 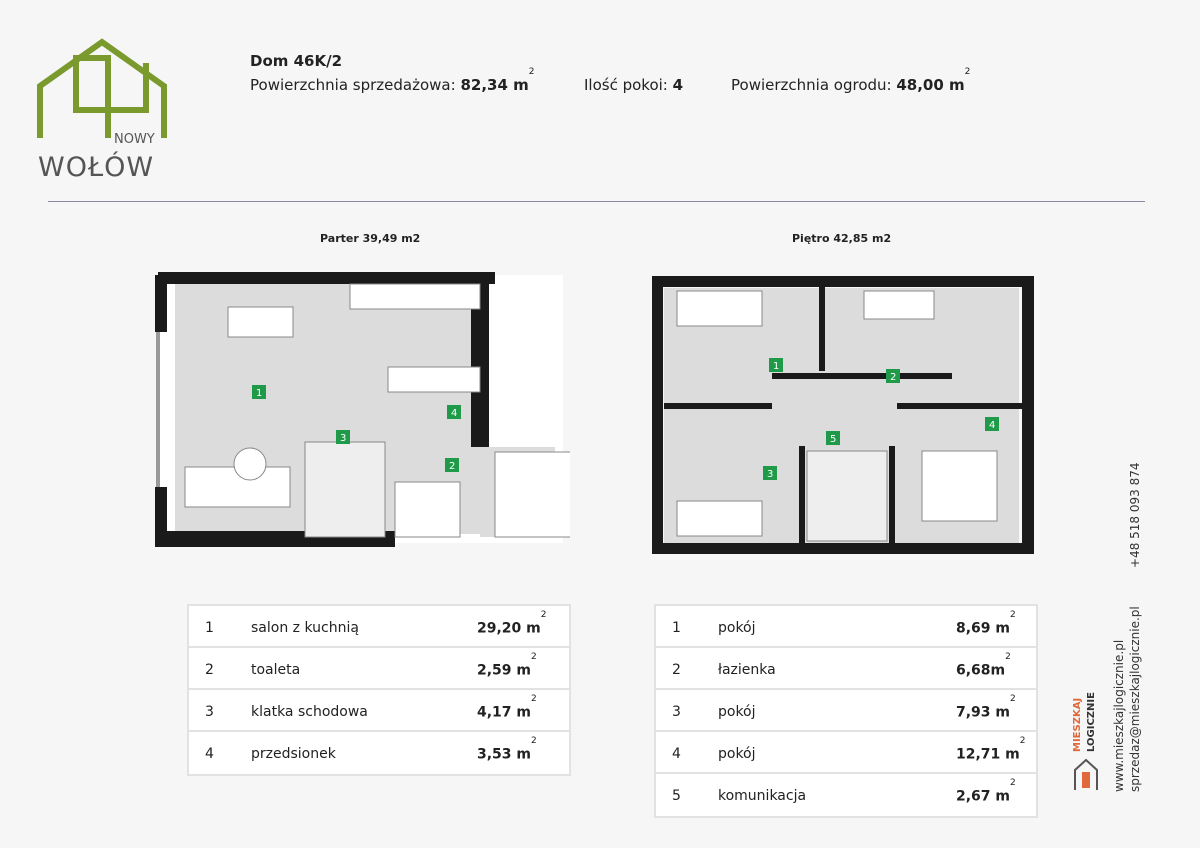 I want to click on brand-logicznie: LOGICZNIE, so click(x=1091, y=722).